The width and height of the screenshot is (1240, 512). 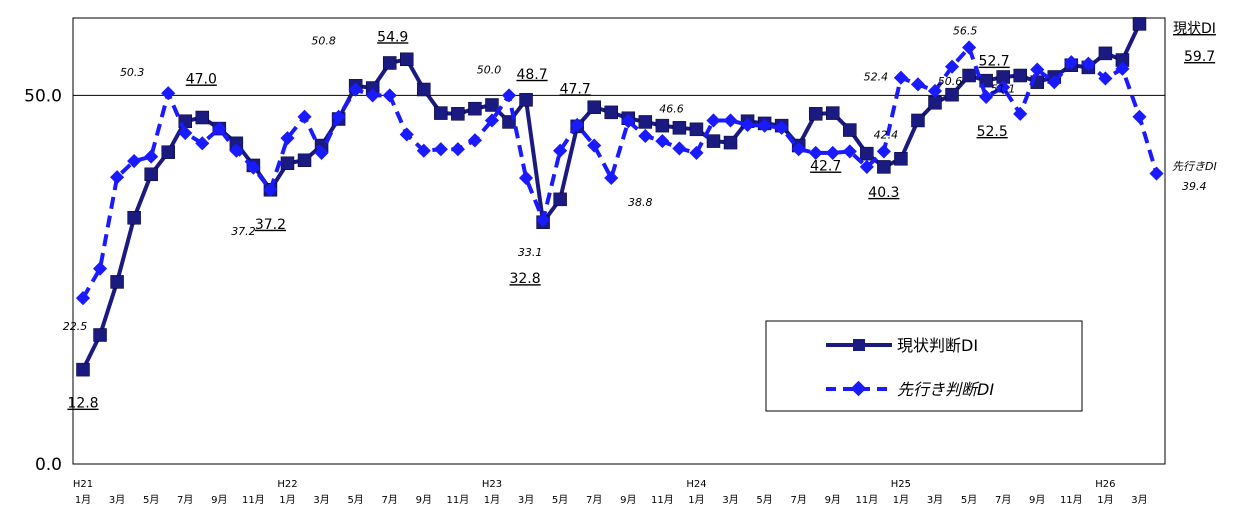 What do you see at coordinates (201, 80) in the screenshot?
I see `data-label-current: 47.0` at bounding box center [201, 80].